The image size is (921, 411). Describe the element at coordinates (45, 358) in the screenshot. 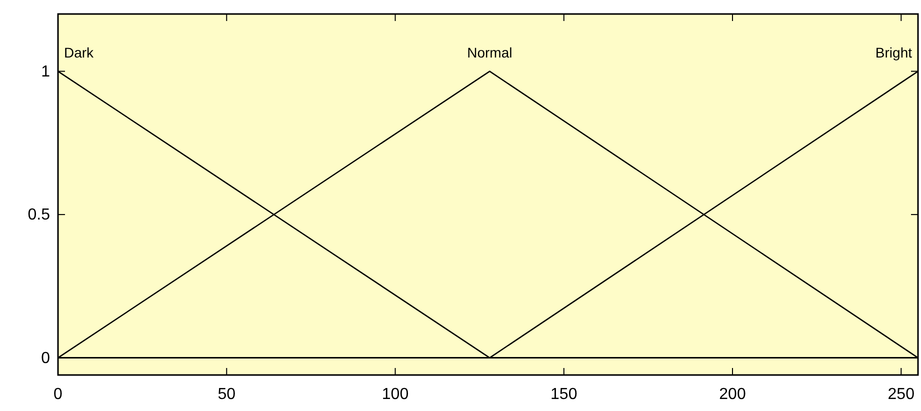

I see `y-tick-label: 0` at that location.